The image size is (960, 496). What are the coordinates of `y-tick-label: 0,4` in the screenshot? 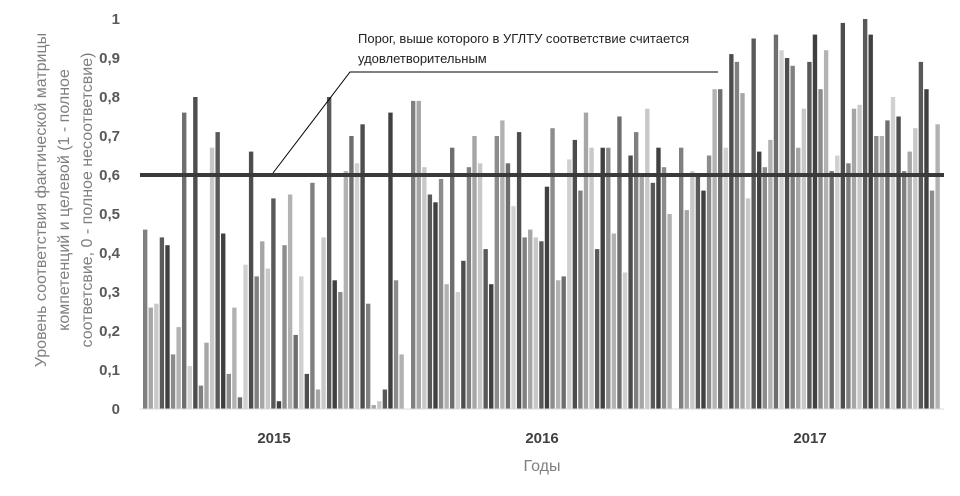 It's located at (110, 253).